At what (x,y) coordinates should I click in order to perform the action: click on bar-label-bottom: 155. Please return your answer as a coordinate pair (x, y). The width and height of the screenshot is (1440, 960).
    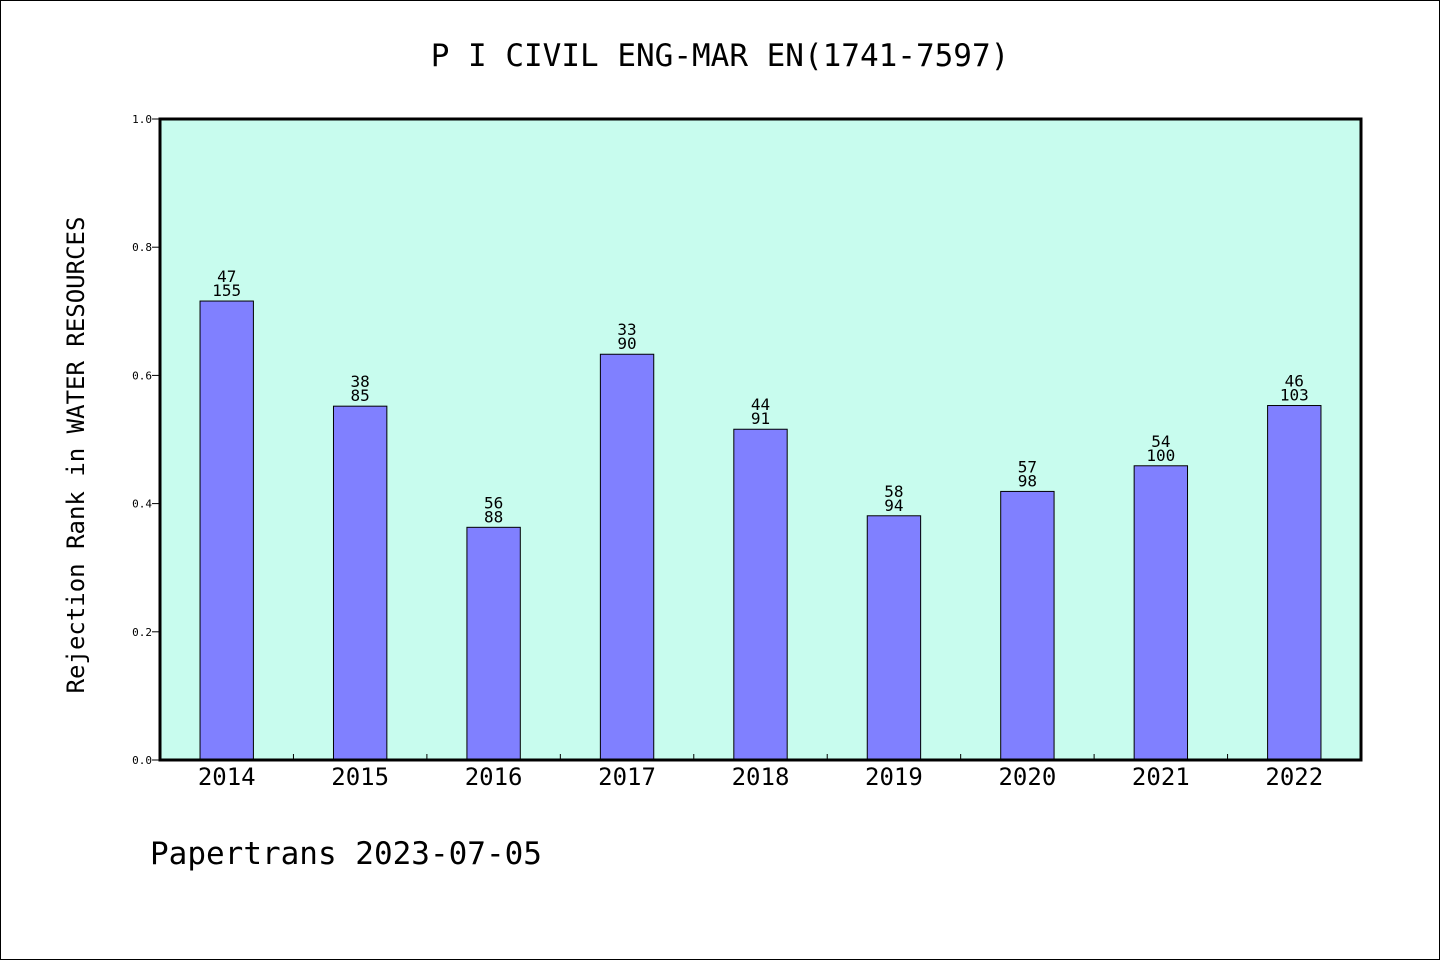
    Looking at the image, I should click on (226, 290).